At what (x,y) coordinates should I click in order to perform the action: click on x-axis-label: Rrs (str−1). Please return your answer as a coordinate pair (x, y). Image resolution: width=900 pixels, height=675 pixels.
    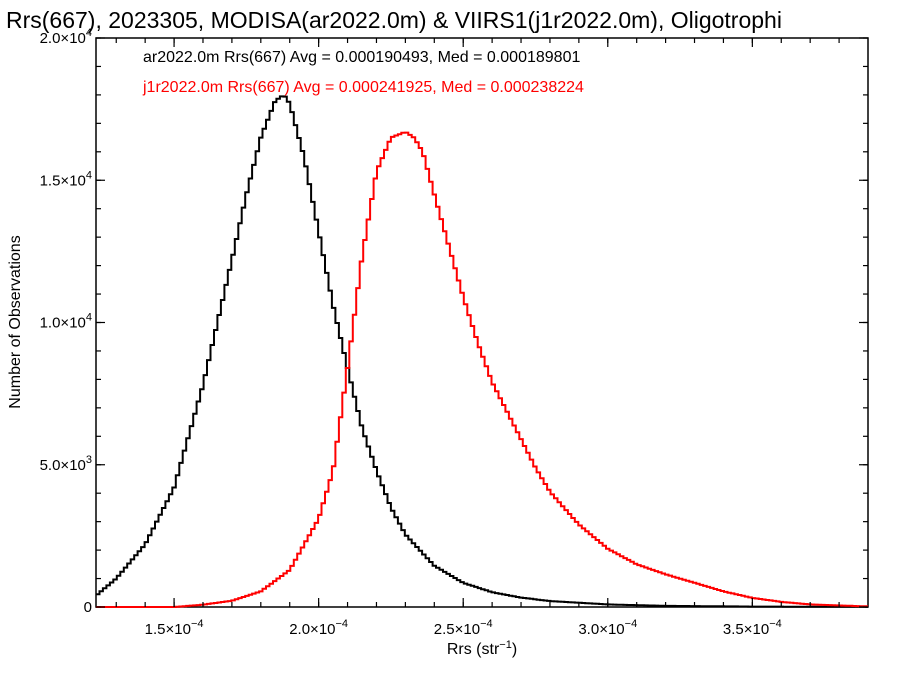
    Looking at the image, I should click on (482, 648).